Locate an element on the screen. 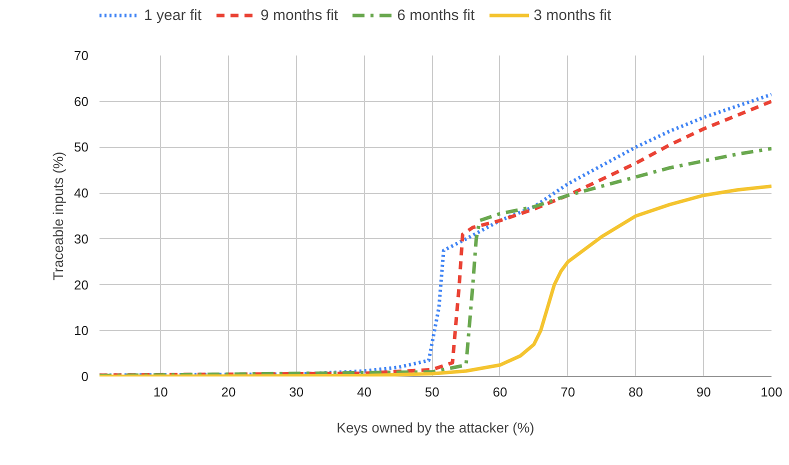  y-tick-label: 20 is located at coordinates (81, 284).